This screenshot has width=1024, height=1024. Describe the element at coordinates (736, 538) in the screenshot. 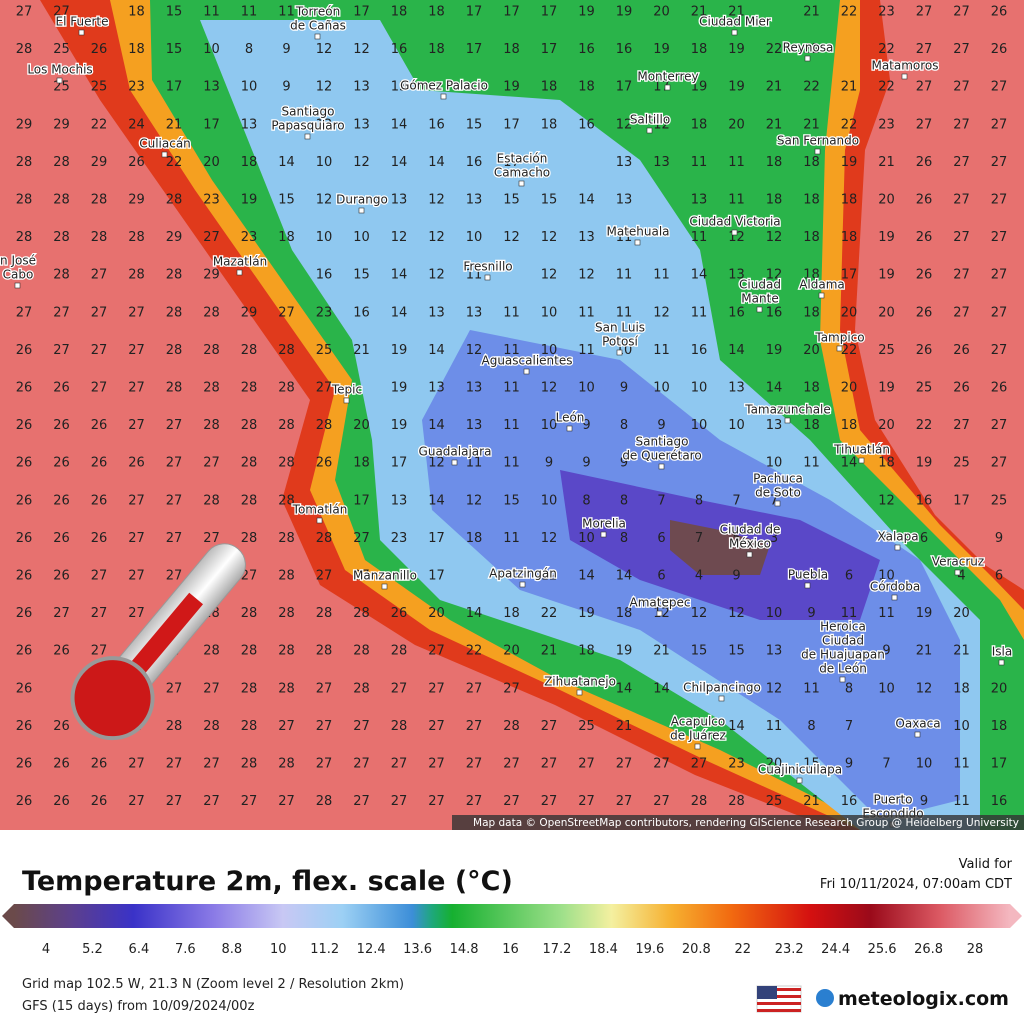

I see `grid-value: 5` at that location.